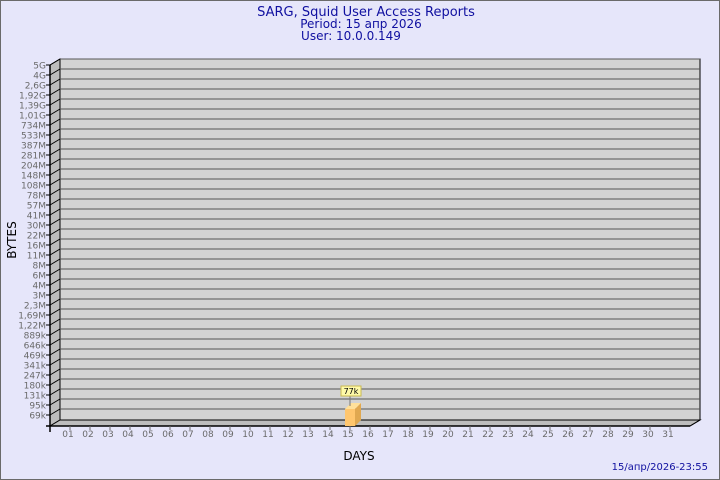  I want to click on y-tick-label: 108M, so click(33, 187).